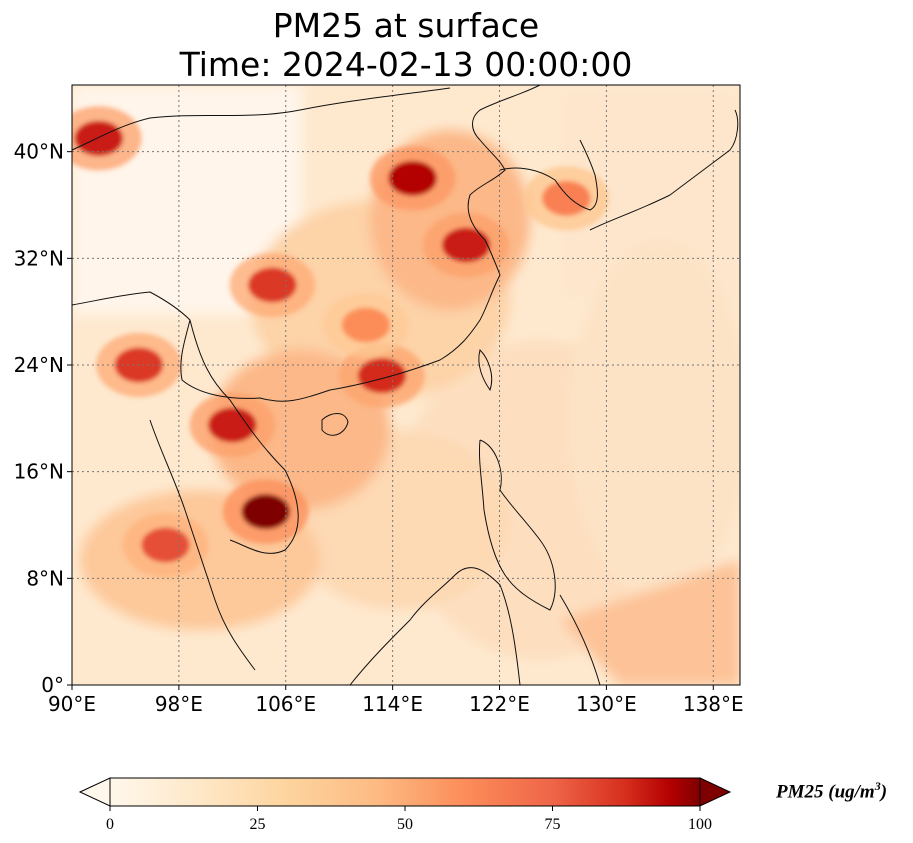  I want to click on colorbar-ticks: 0 25 50 75 100, so click(409, 819).